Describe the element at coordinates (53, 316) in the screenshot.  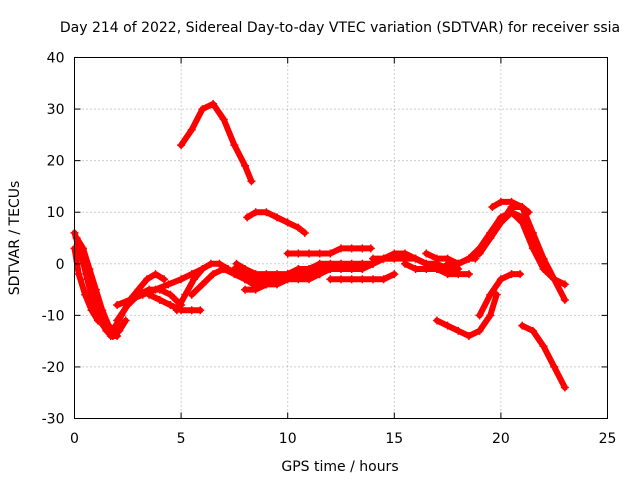
I see `y-tick-label: -10` at that location.